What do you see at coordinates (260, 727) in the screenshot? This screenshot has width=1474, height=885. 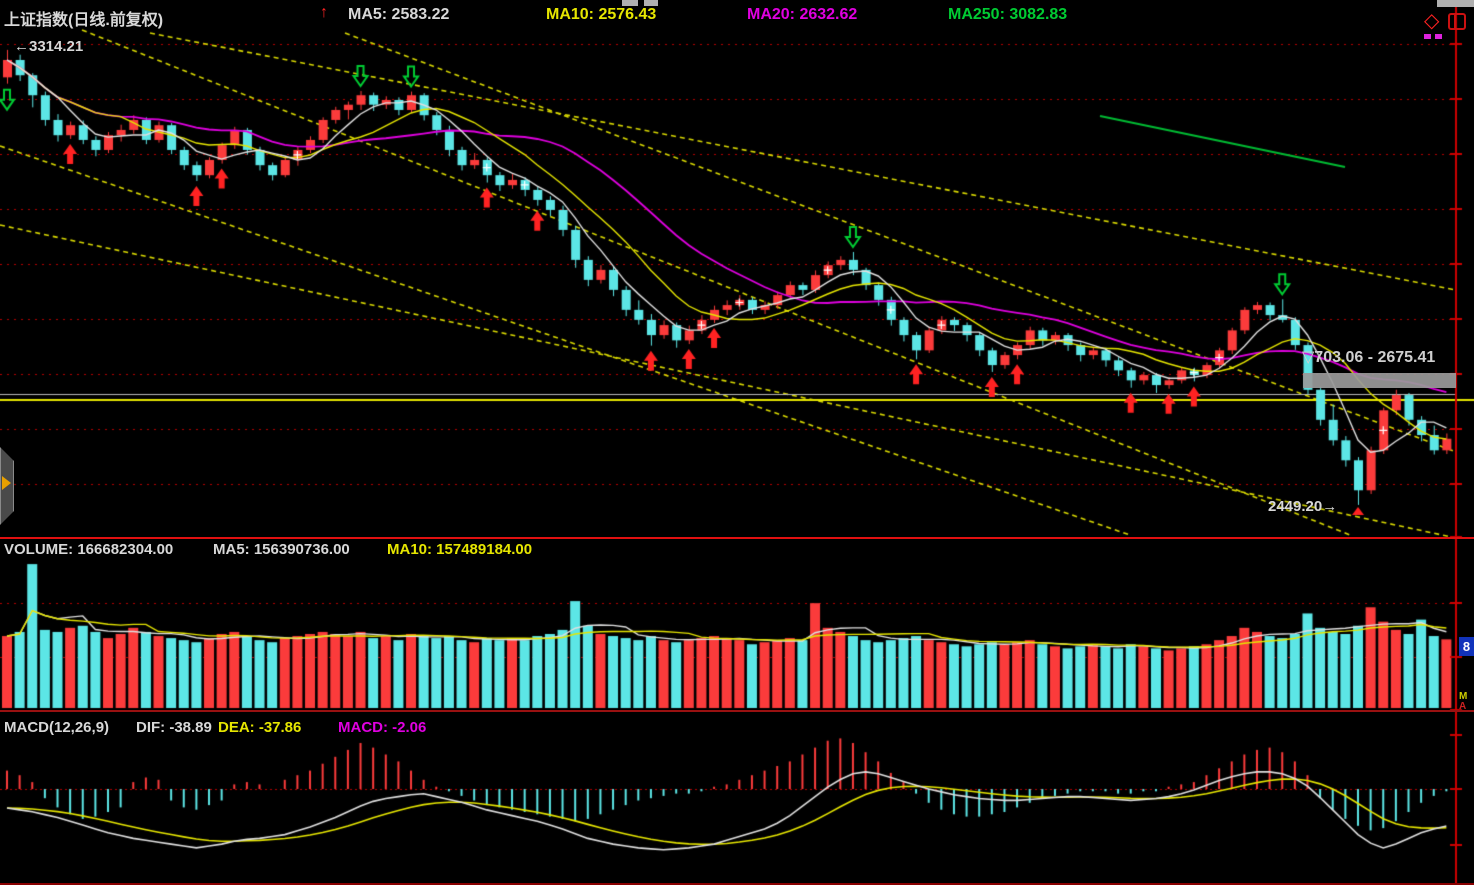 I see `macd-dea-readout: DEA: -37.86` at bounding box center [260, 727].